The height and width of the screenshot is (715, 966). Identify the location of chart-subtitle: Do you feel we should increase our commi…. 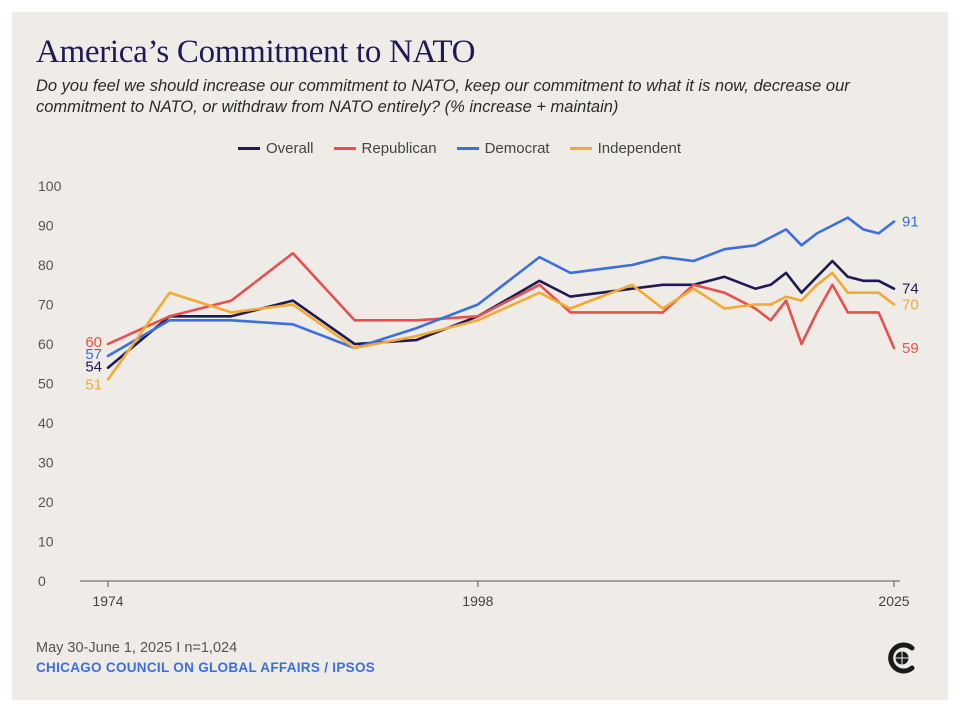
(443, 96).